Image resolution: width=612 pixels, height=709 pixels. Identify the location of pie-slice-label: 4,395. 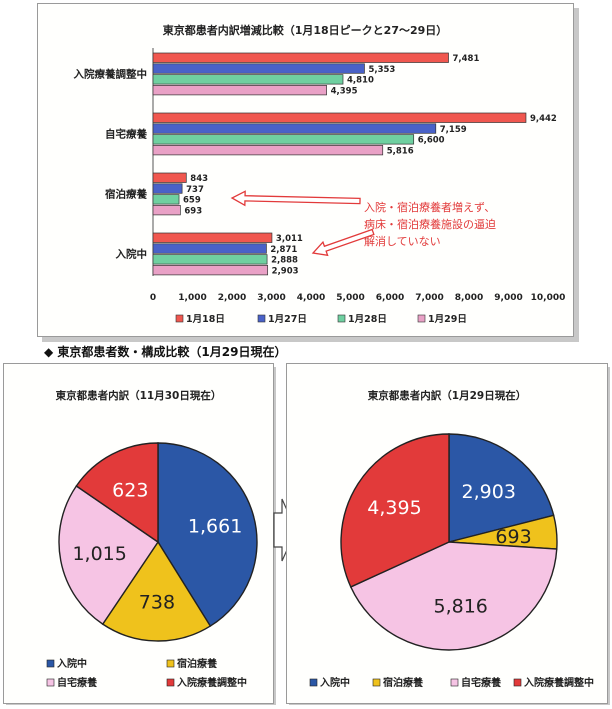
(394, 508).